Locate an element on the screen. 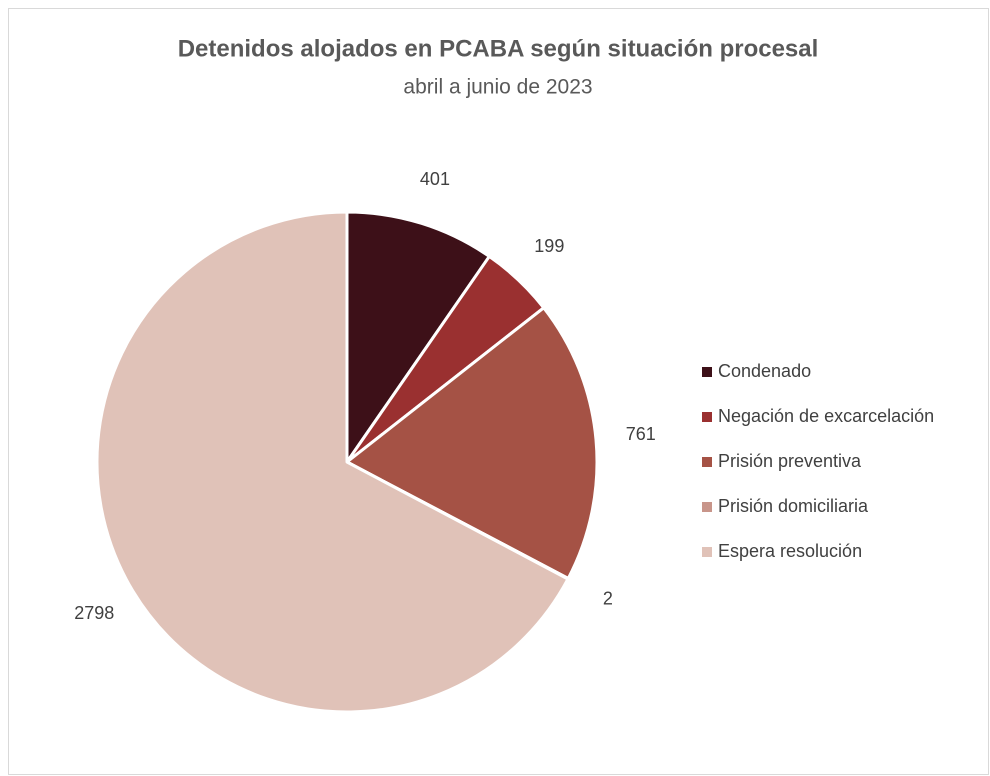  data-label: 2798 is located at coordinates (94, 613).